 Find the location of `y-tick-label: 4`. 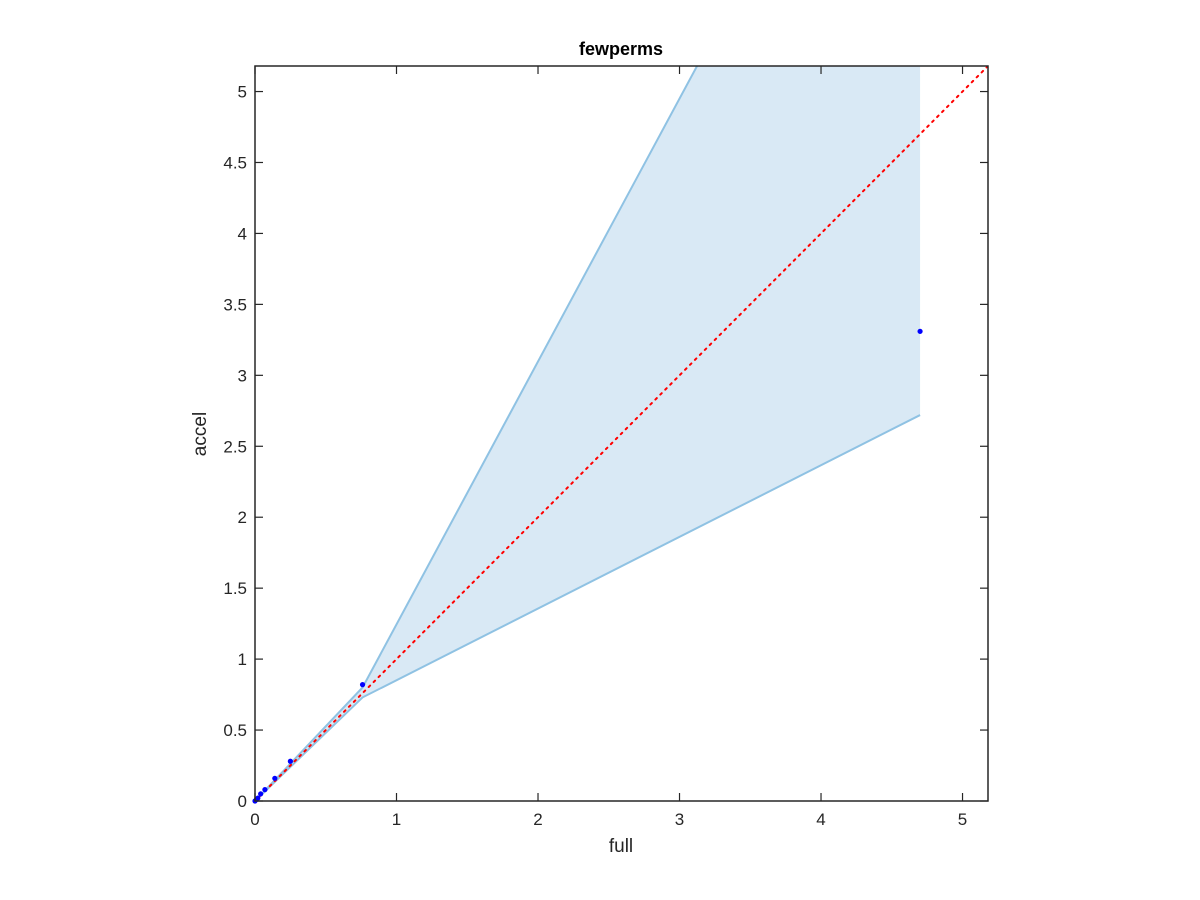

y-tick-label: 4 is located at coordinates (242, 233).